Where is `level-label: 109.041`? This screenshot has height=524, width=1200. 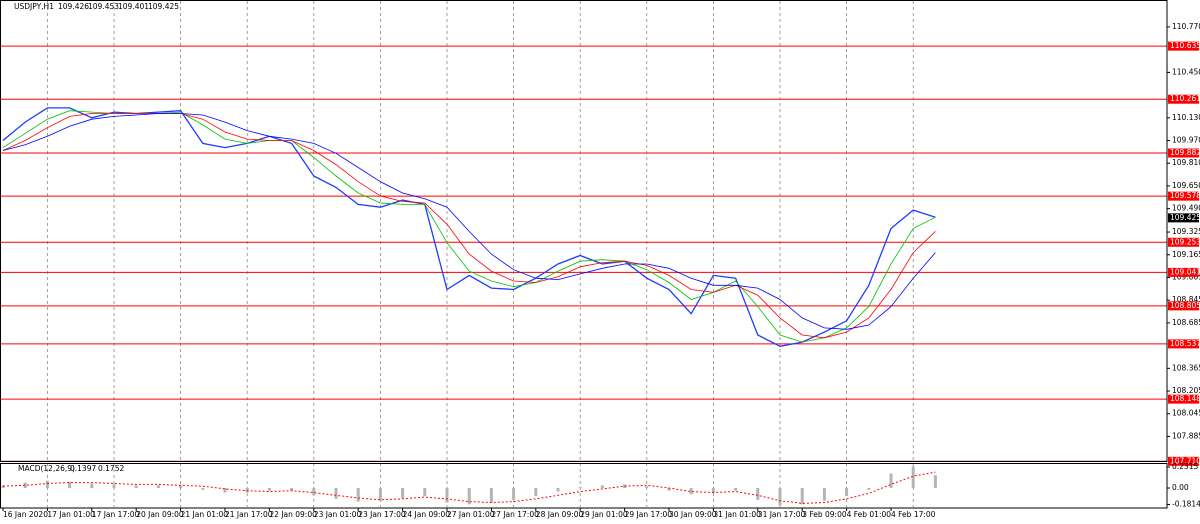
level-label: 109.041 is located at coordinates (1185, 271).